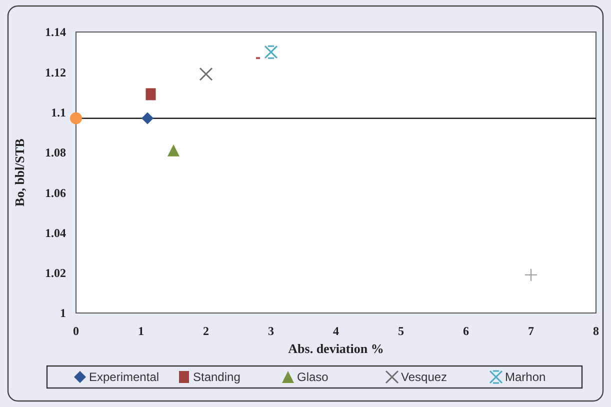 Image resolution: width=611 pixels, height=407 pixels. Describe the element at coordinates (19, 172) in the screenshot. I see `y-axis-title: Bo, bbl/STB` at that location.